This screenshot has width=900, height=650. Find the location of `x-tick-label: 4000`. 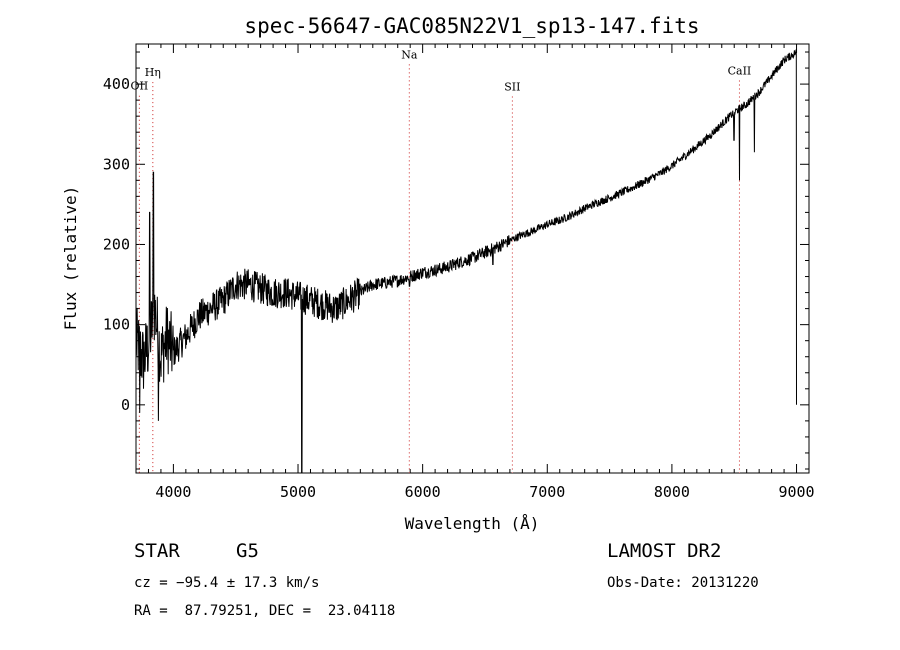

x-tick-label: 4000 is located at coordinates (173, 492).